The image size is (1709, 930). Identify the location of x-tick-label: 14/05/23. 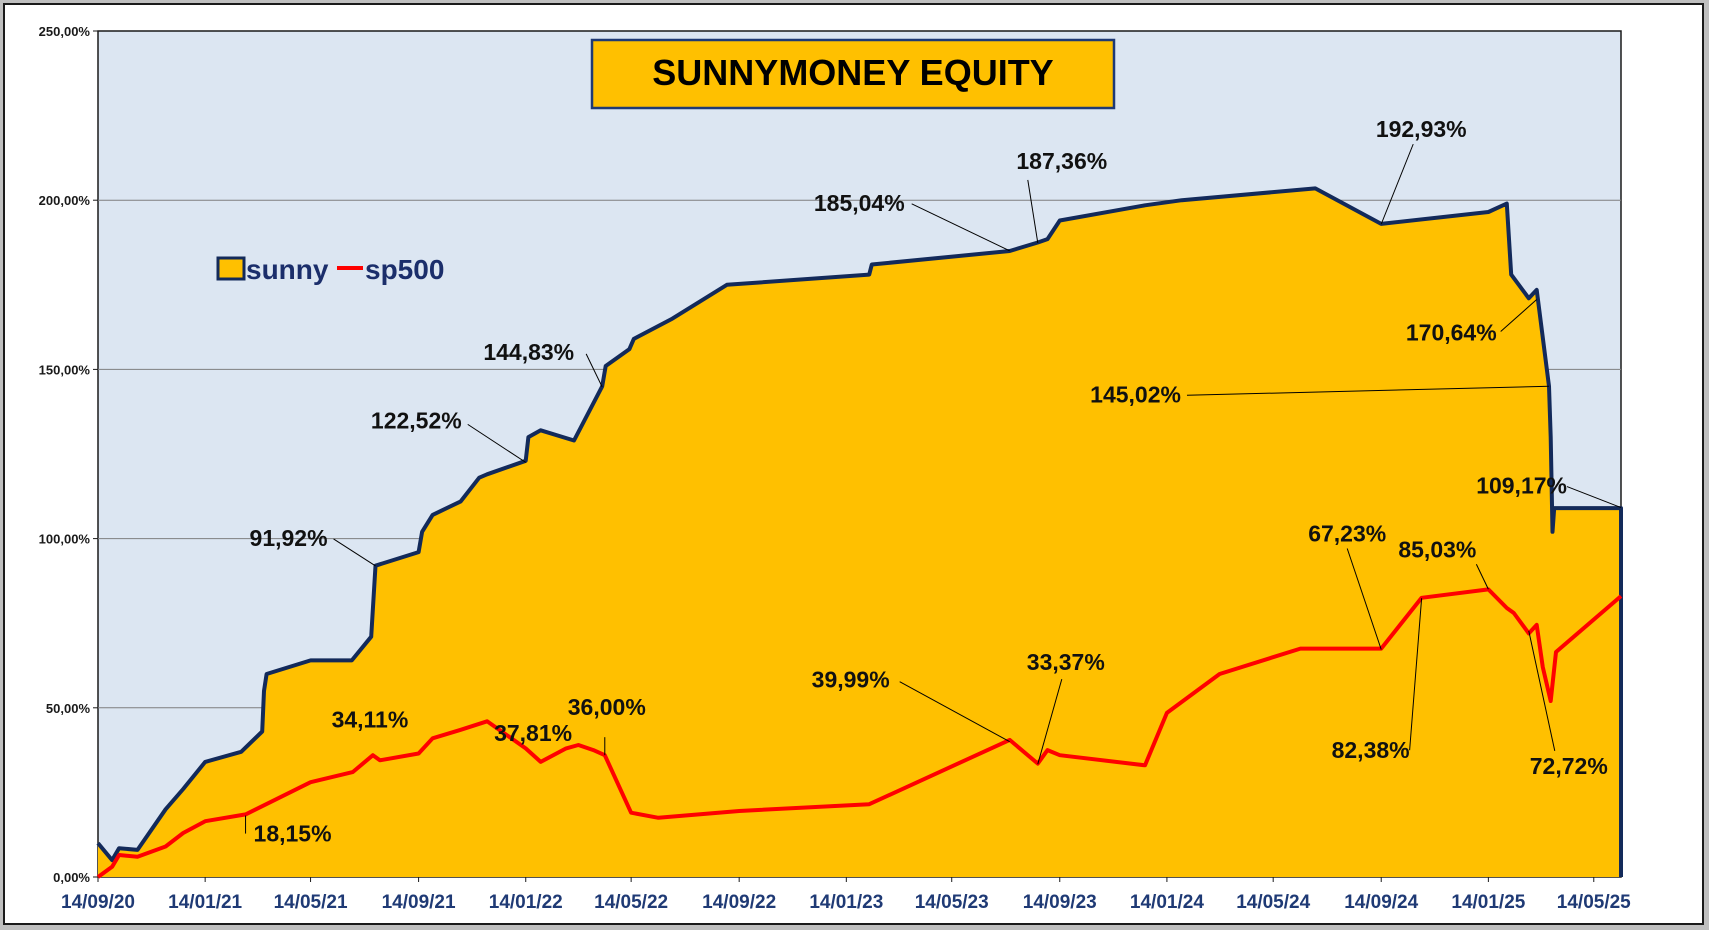
(952, 902).